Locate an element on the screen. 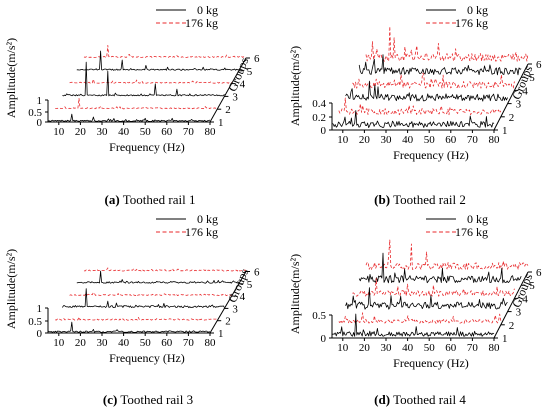  panel-caption: (d) Toothed rail 4 is located at coordinates (420, 399).